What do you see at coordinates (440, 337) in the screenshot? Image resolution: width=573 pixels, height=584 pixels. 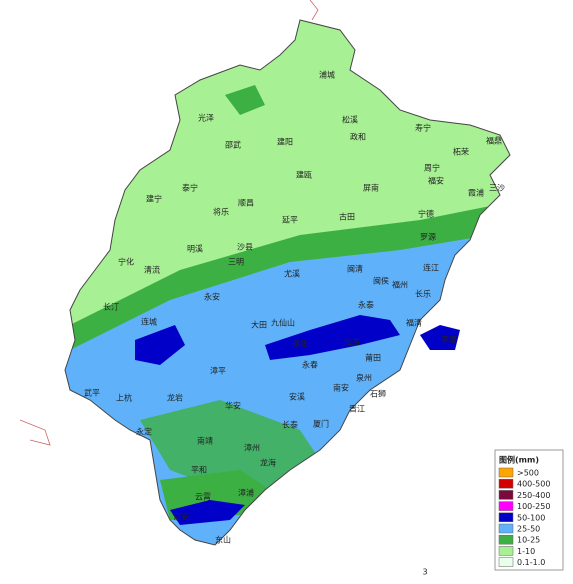 I see `island-rain` at bounding box center [440, 337].